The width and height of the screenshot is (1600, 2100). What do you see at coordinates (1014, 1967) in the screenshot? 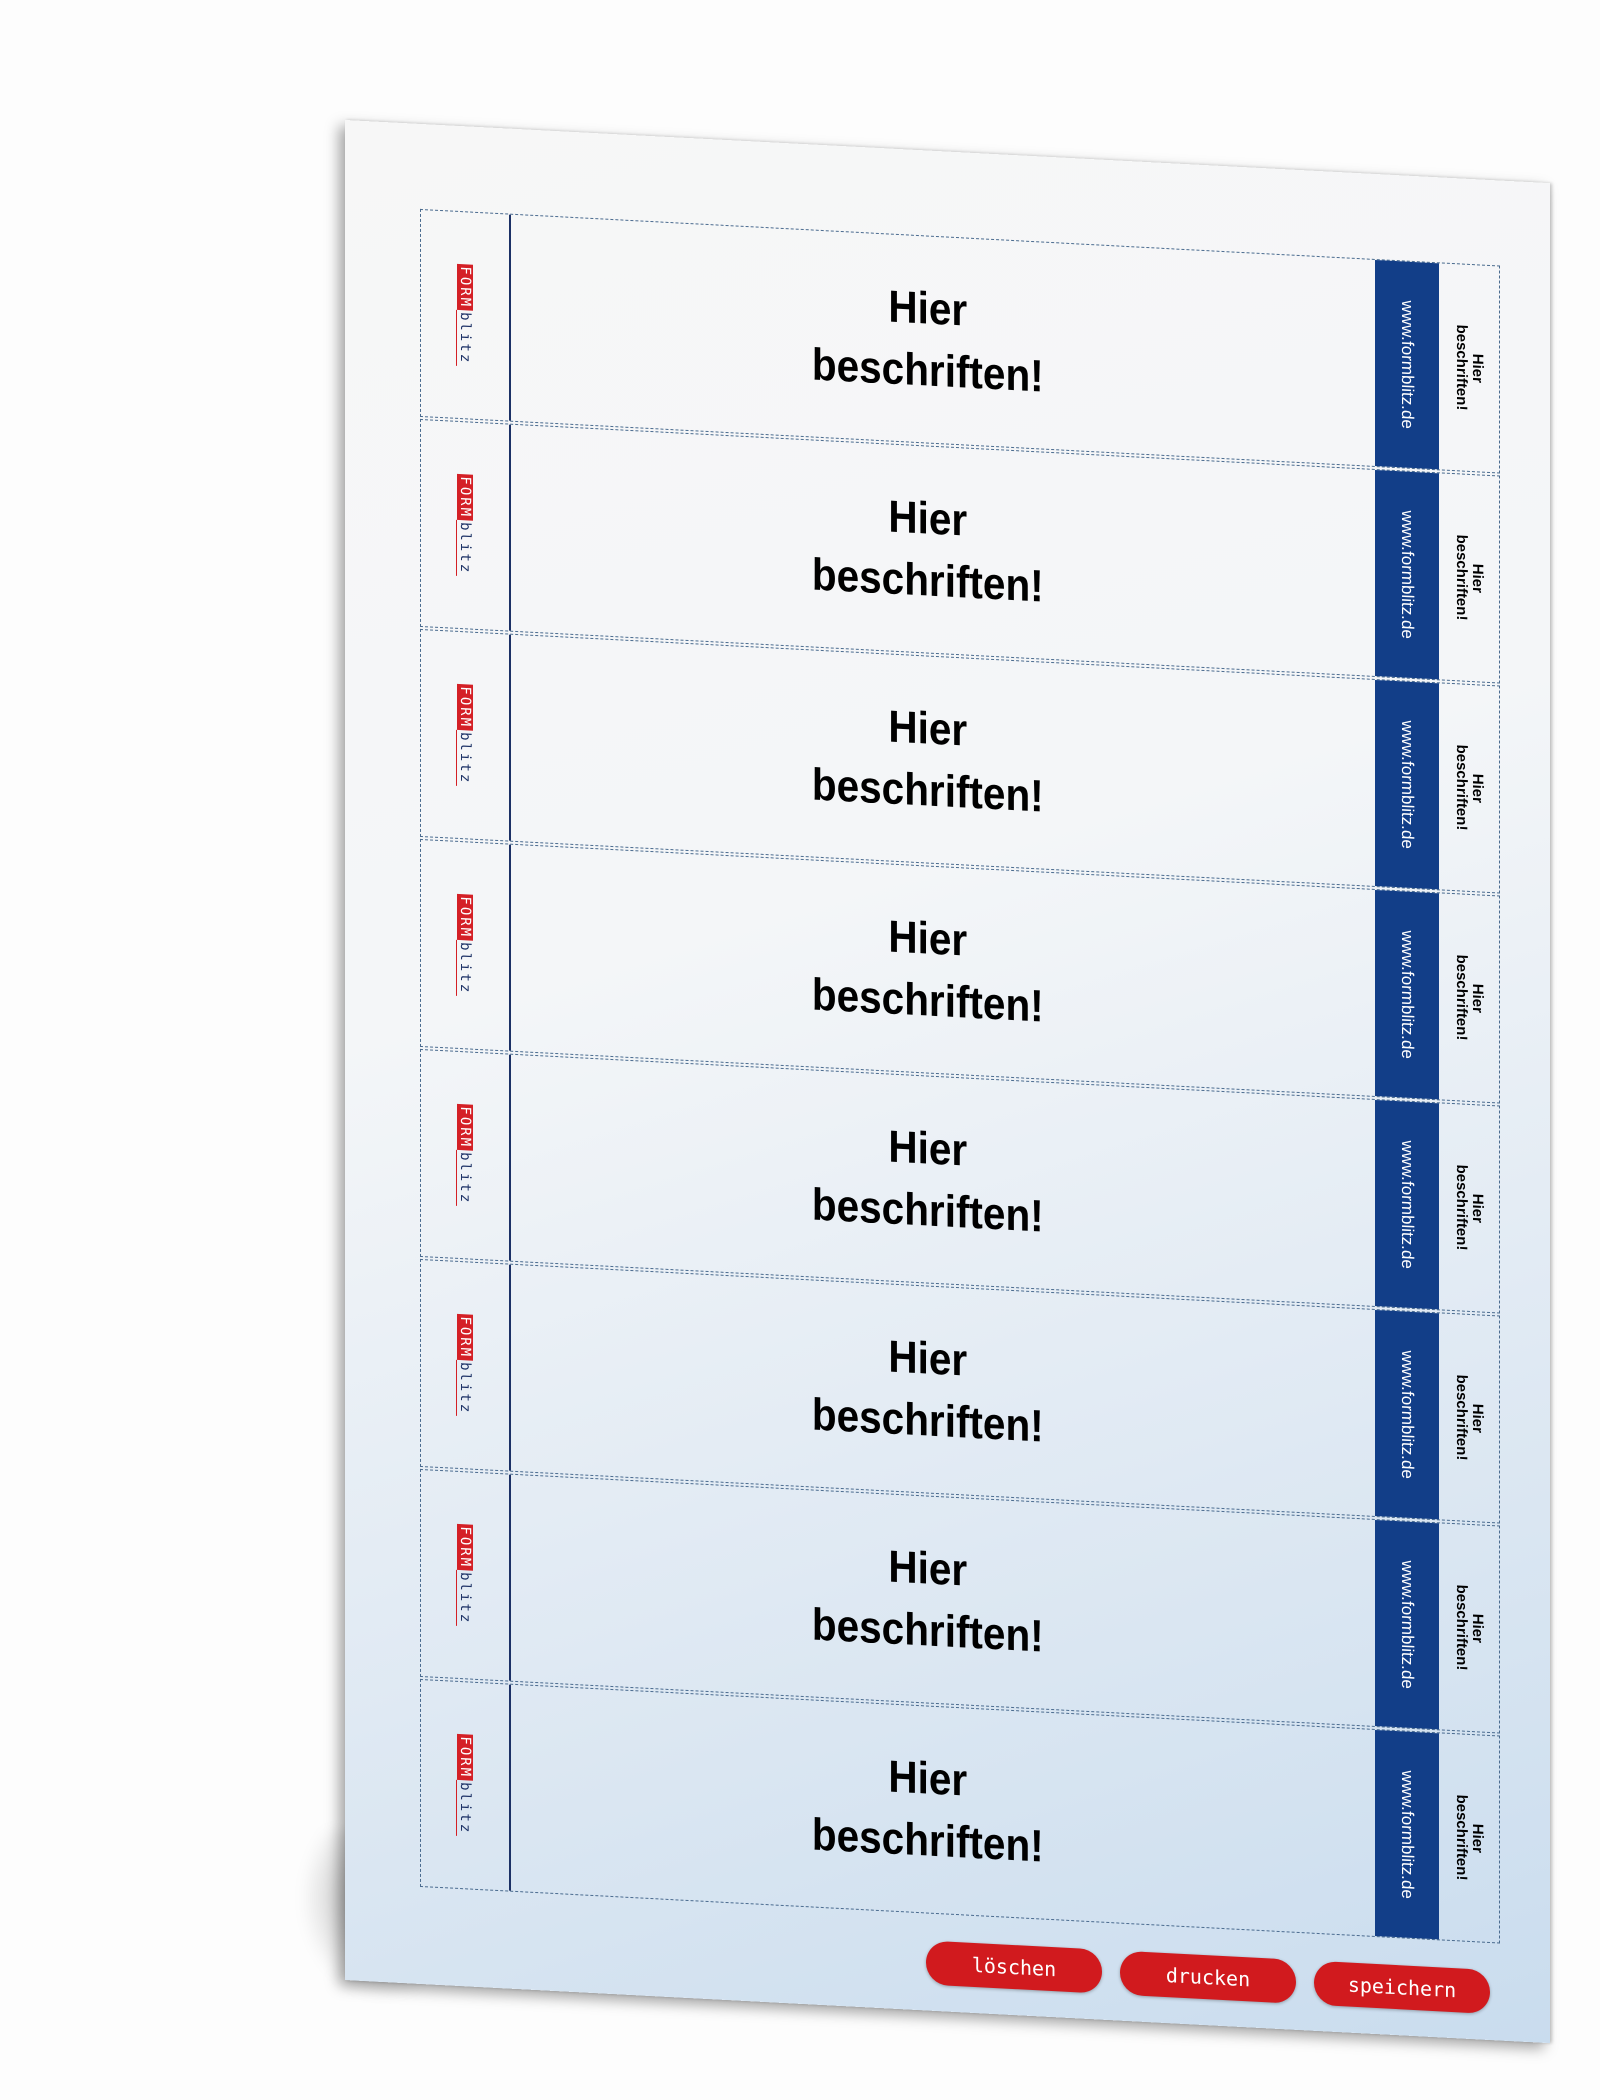
I see `delete-button: löschen` at bounding box center [1014, 1967].